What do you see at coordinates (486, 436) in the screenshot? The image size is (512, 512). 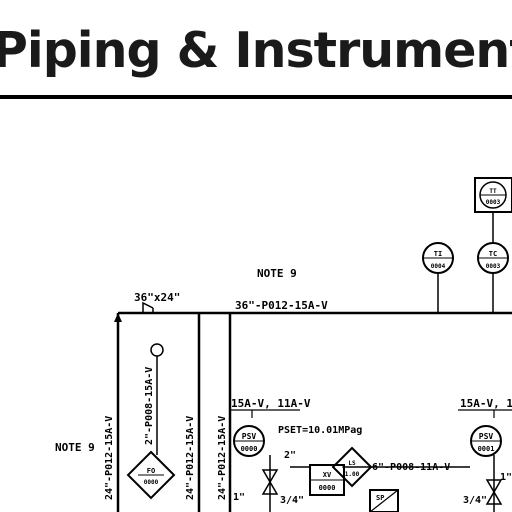 I see `psv-right-tag: PSV` at bounding box center [486, 436].